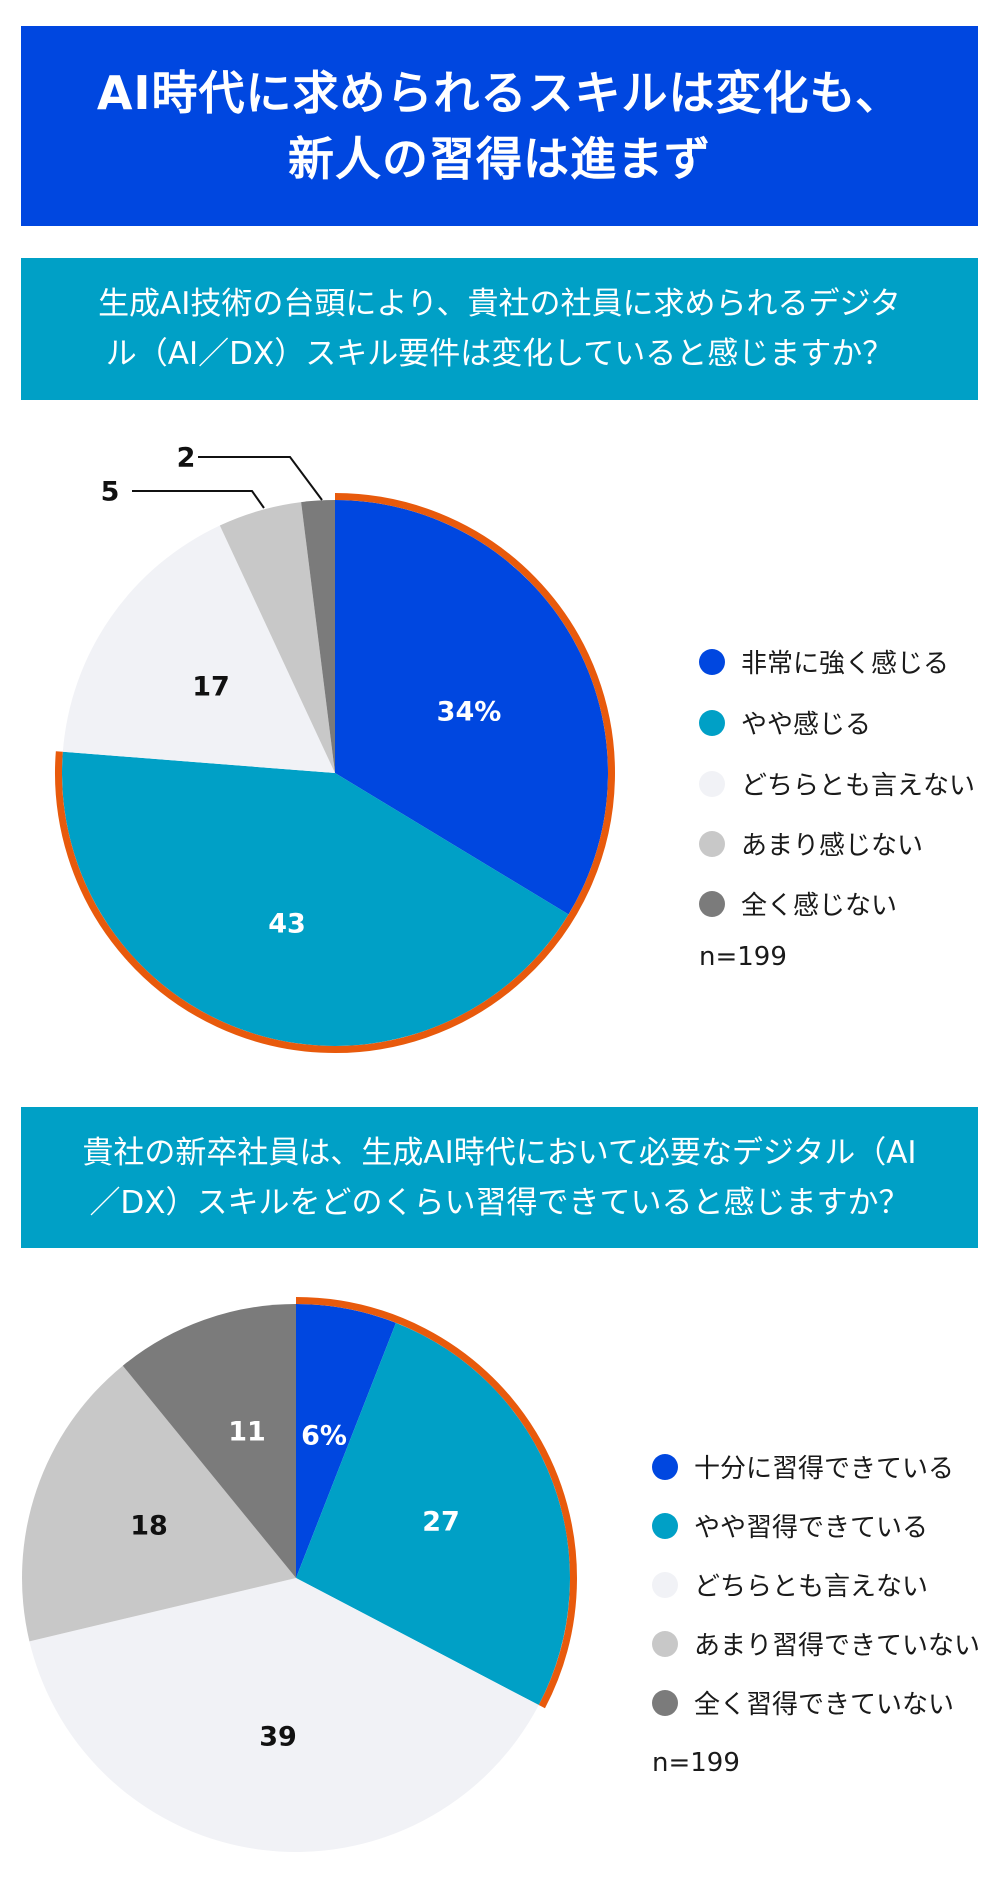 The height and width of the screenshot is (1880, 1000). What do you see at coordinates (324, 1436) in the screenshot?
I see `pie-2-label-fully: 6%` at bounding box center [324, 1436].